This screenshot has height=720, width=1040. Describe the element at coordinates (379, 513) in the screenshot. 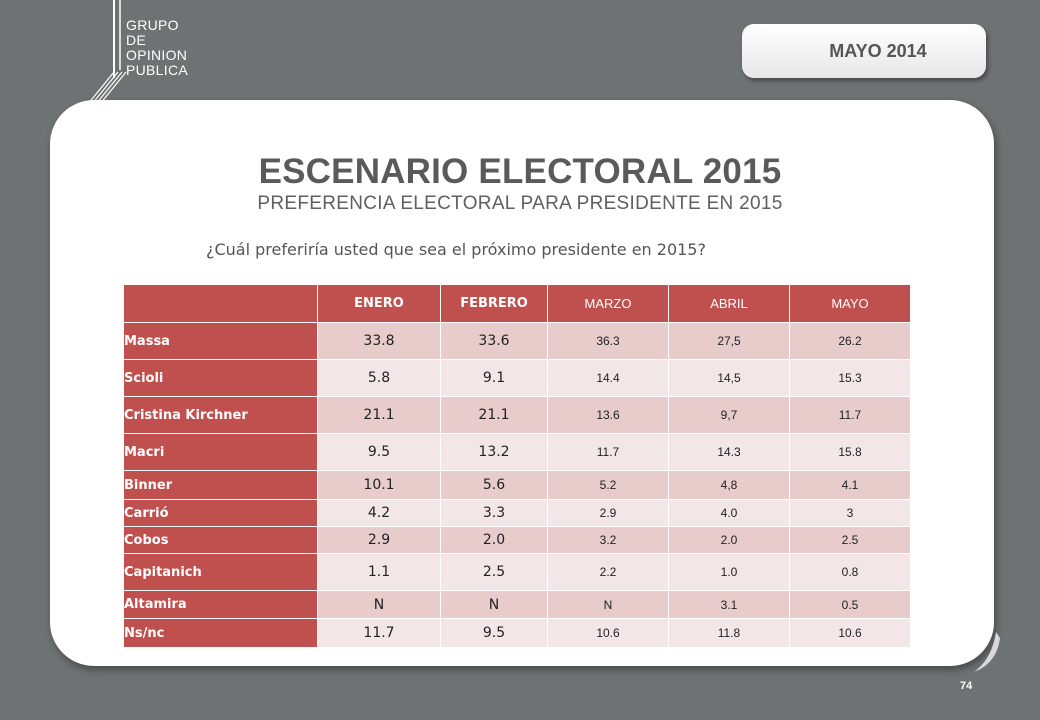

I see `value-cell: 4.2` at that location.